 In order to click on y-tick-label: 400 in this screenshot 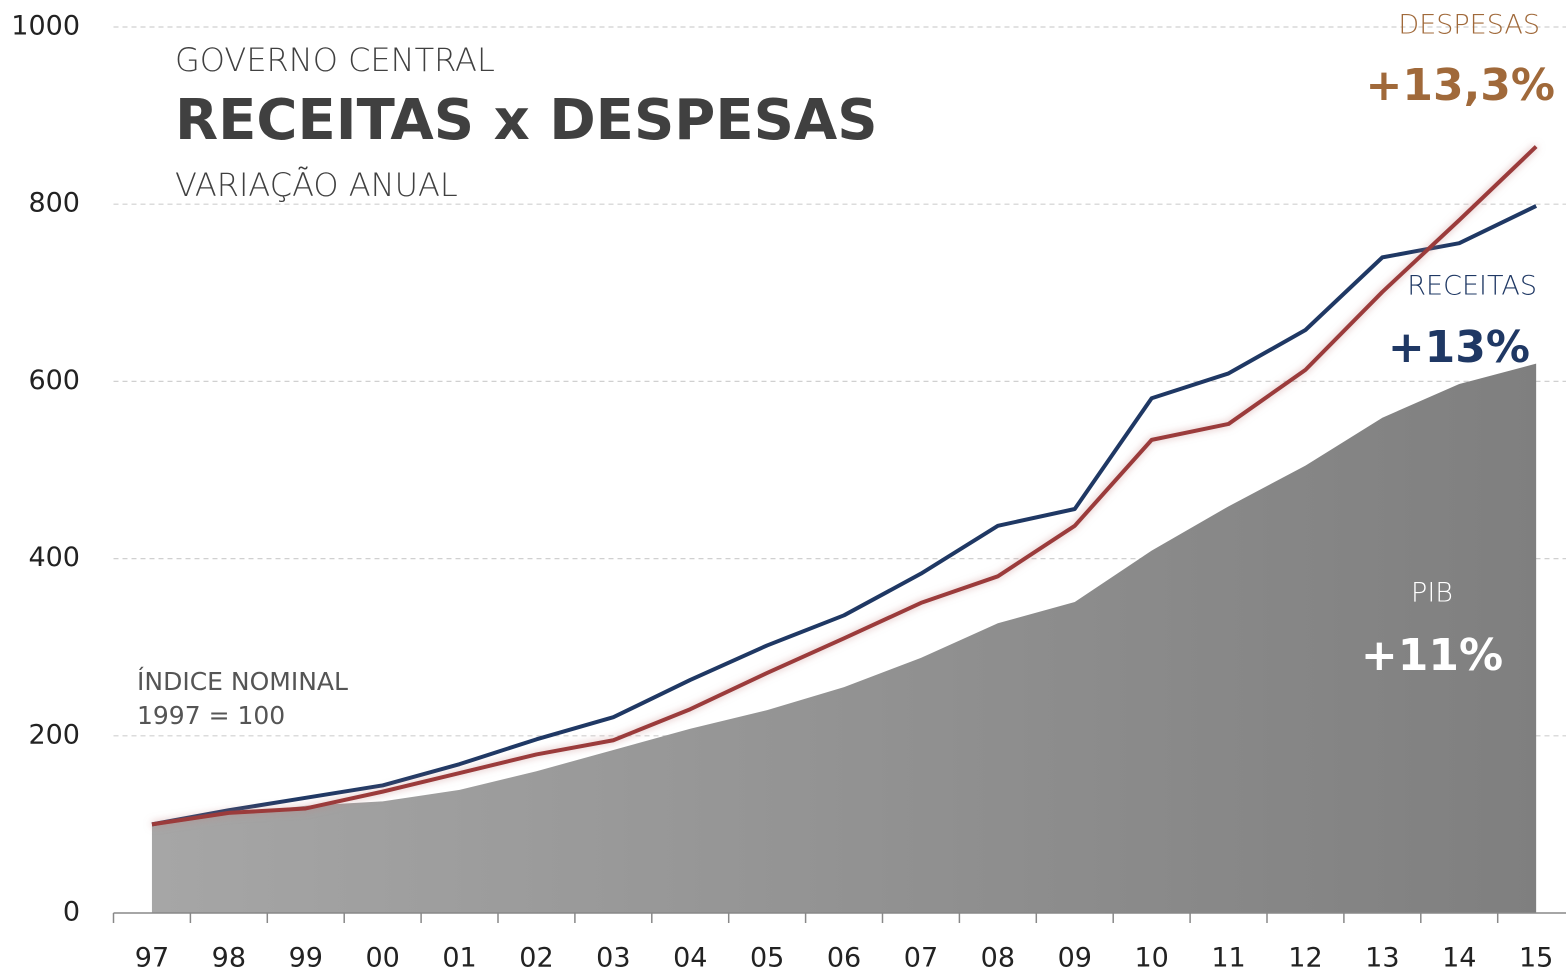, I will do `click(54, 557)`.